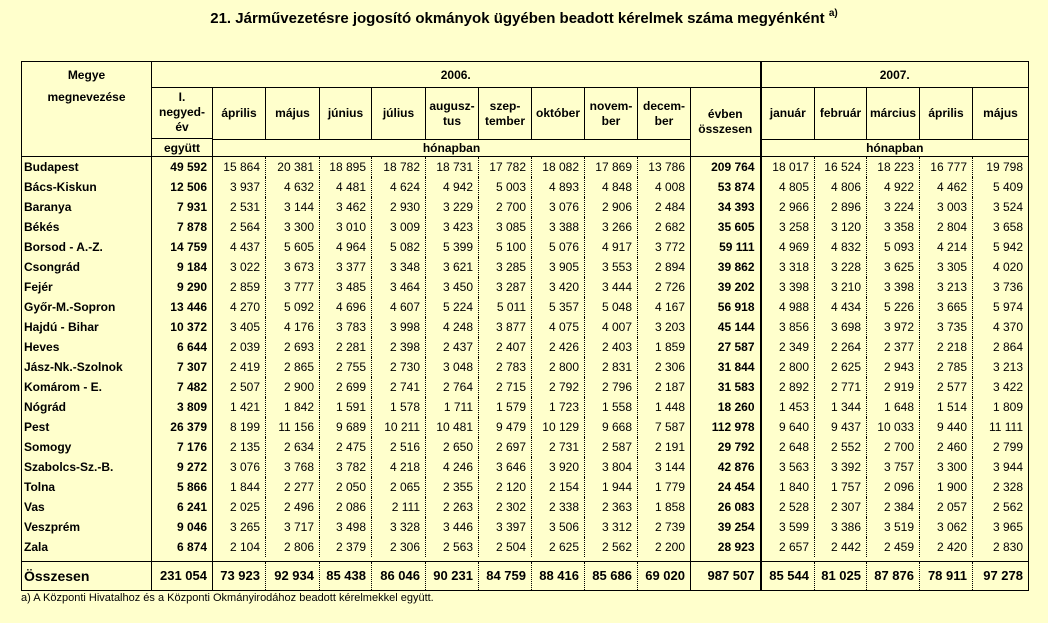 The image size is (1048, 623). What do you see at coordinates (505, 113) in the screenshot?
I see `month-header: szep-tember` at bounding box center [505, 113].